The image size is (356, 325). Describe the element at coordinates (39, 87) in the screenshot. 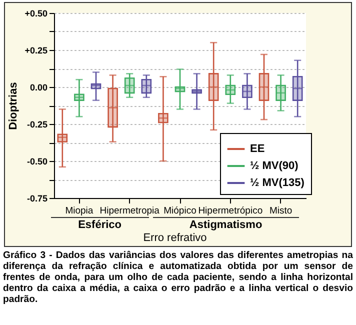

I see `y-tick-label: 0.00` at that location.